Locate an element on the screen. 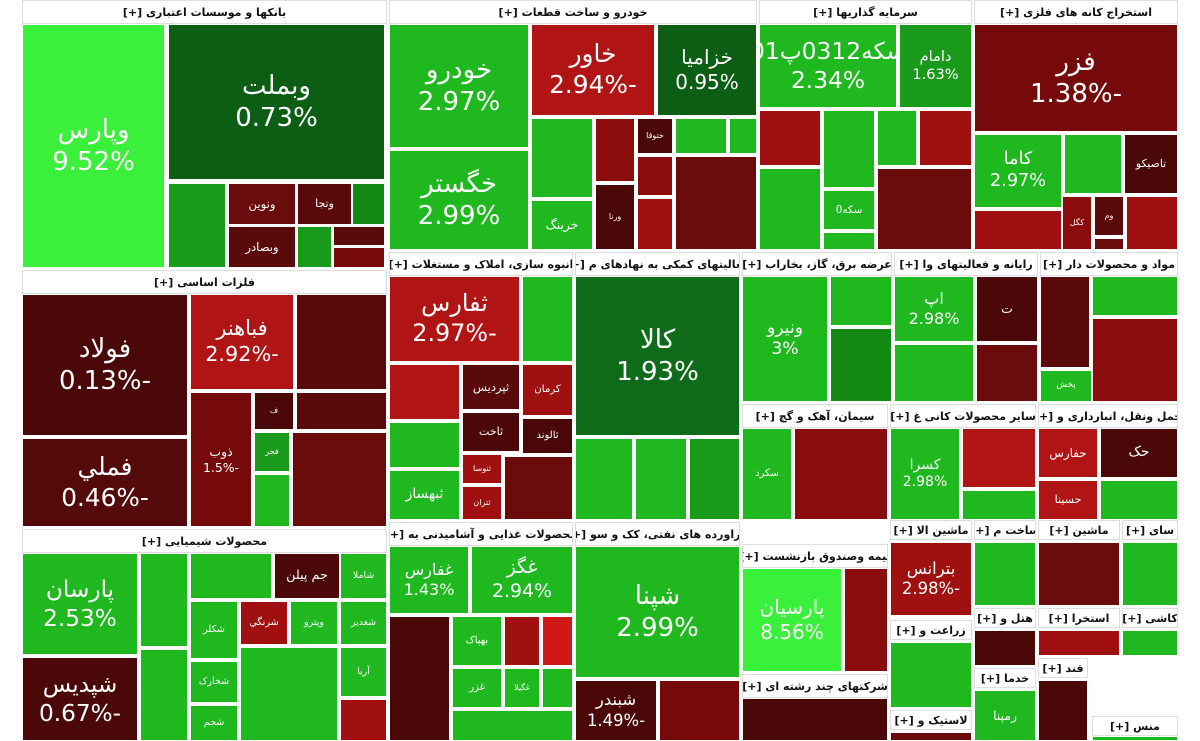 Image resolution: width=1200 pixels, height=741 pixels. stock-change: -2.92% is located at coordinates (242, 354).